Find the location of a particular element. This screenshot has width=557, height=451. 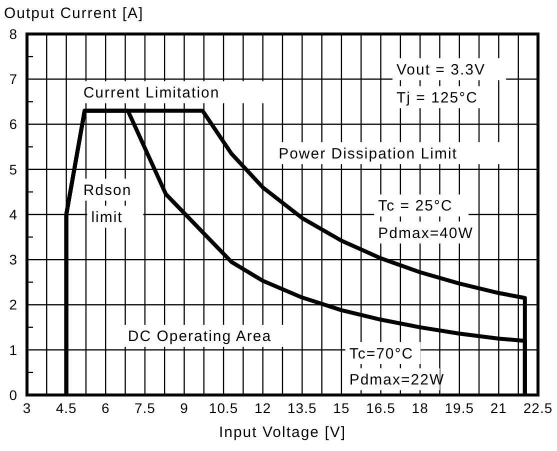

x-tick-label: 22.5 is located at coordinates (538, 408).